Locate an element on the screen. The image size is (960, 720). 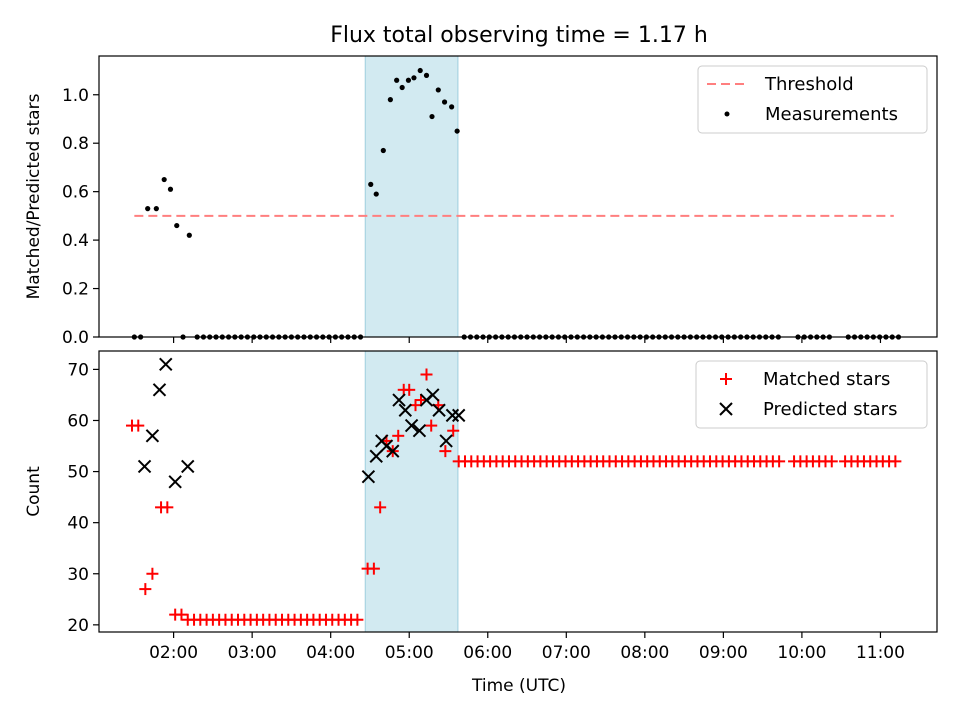
y-tick-label: 20 is located at coordinates (78, 626).